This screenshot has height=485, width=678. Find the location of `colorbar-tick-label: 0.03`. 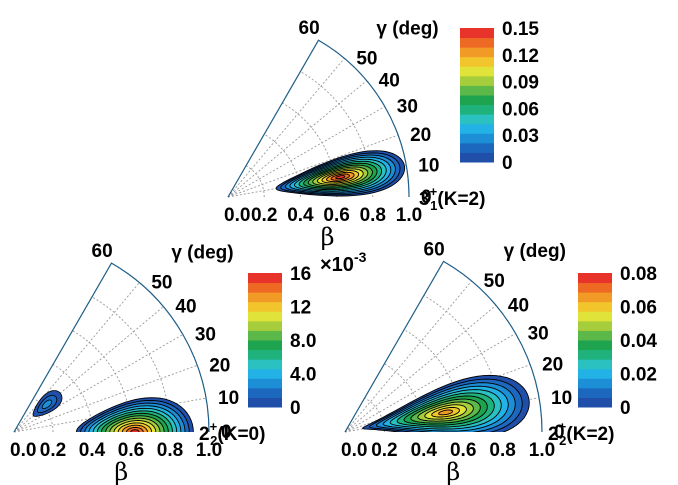

colorbar-tick-label: 0.03 is located at coordinates (520, 136).